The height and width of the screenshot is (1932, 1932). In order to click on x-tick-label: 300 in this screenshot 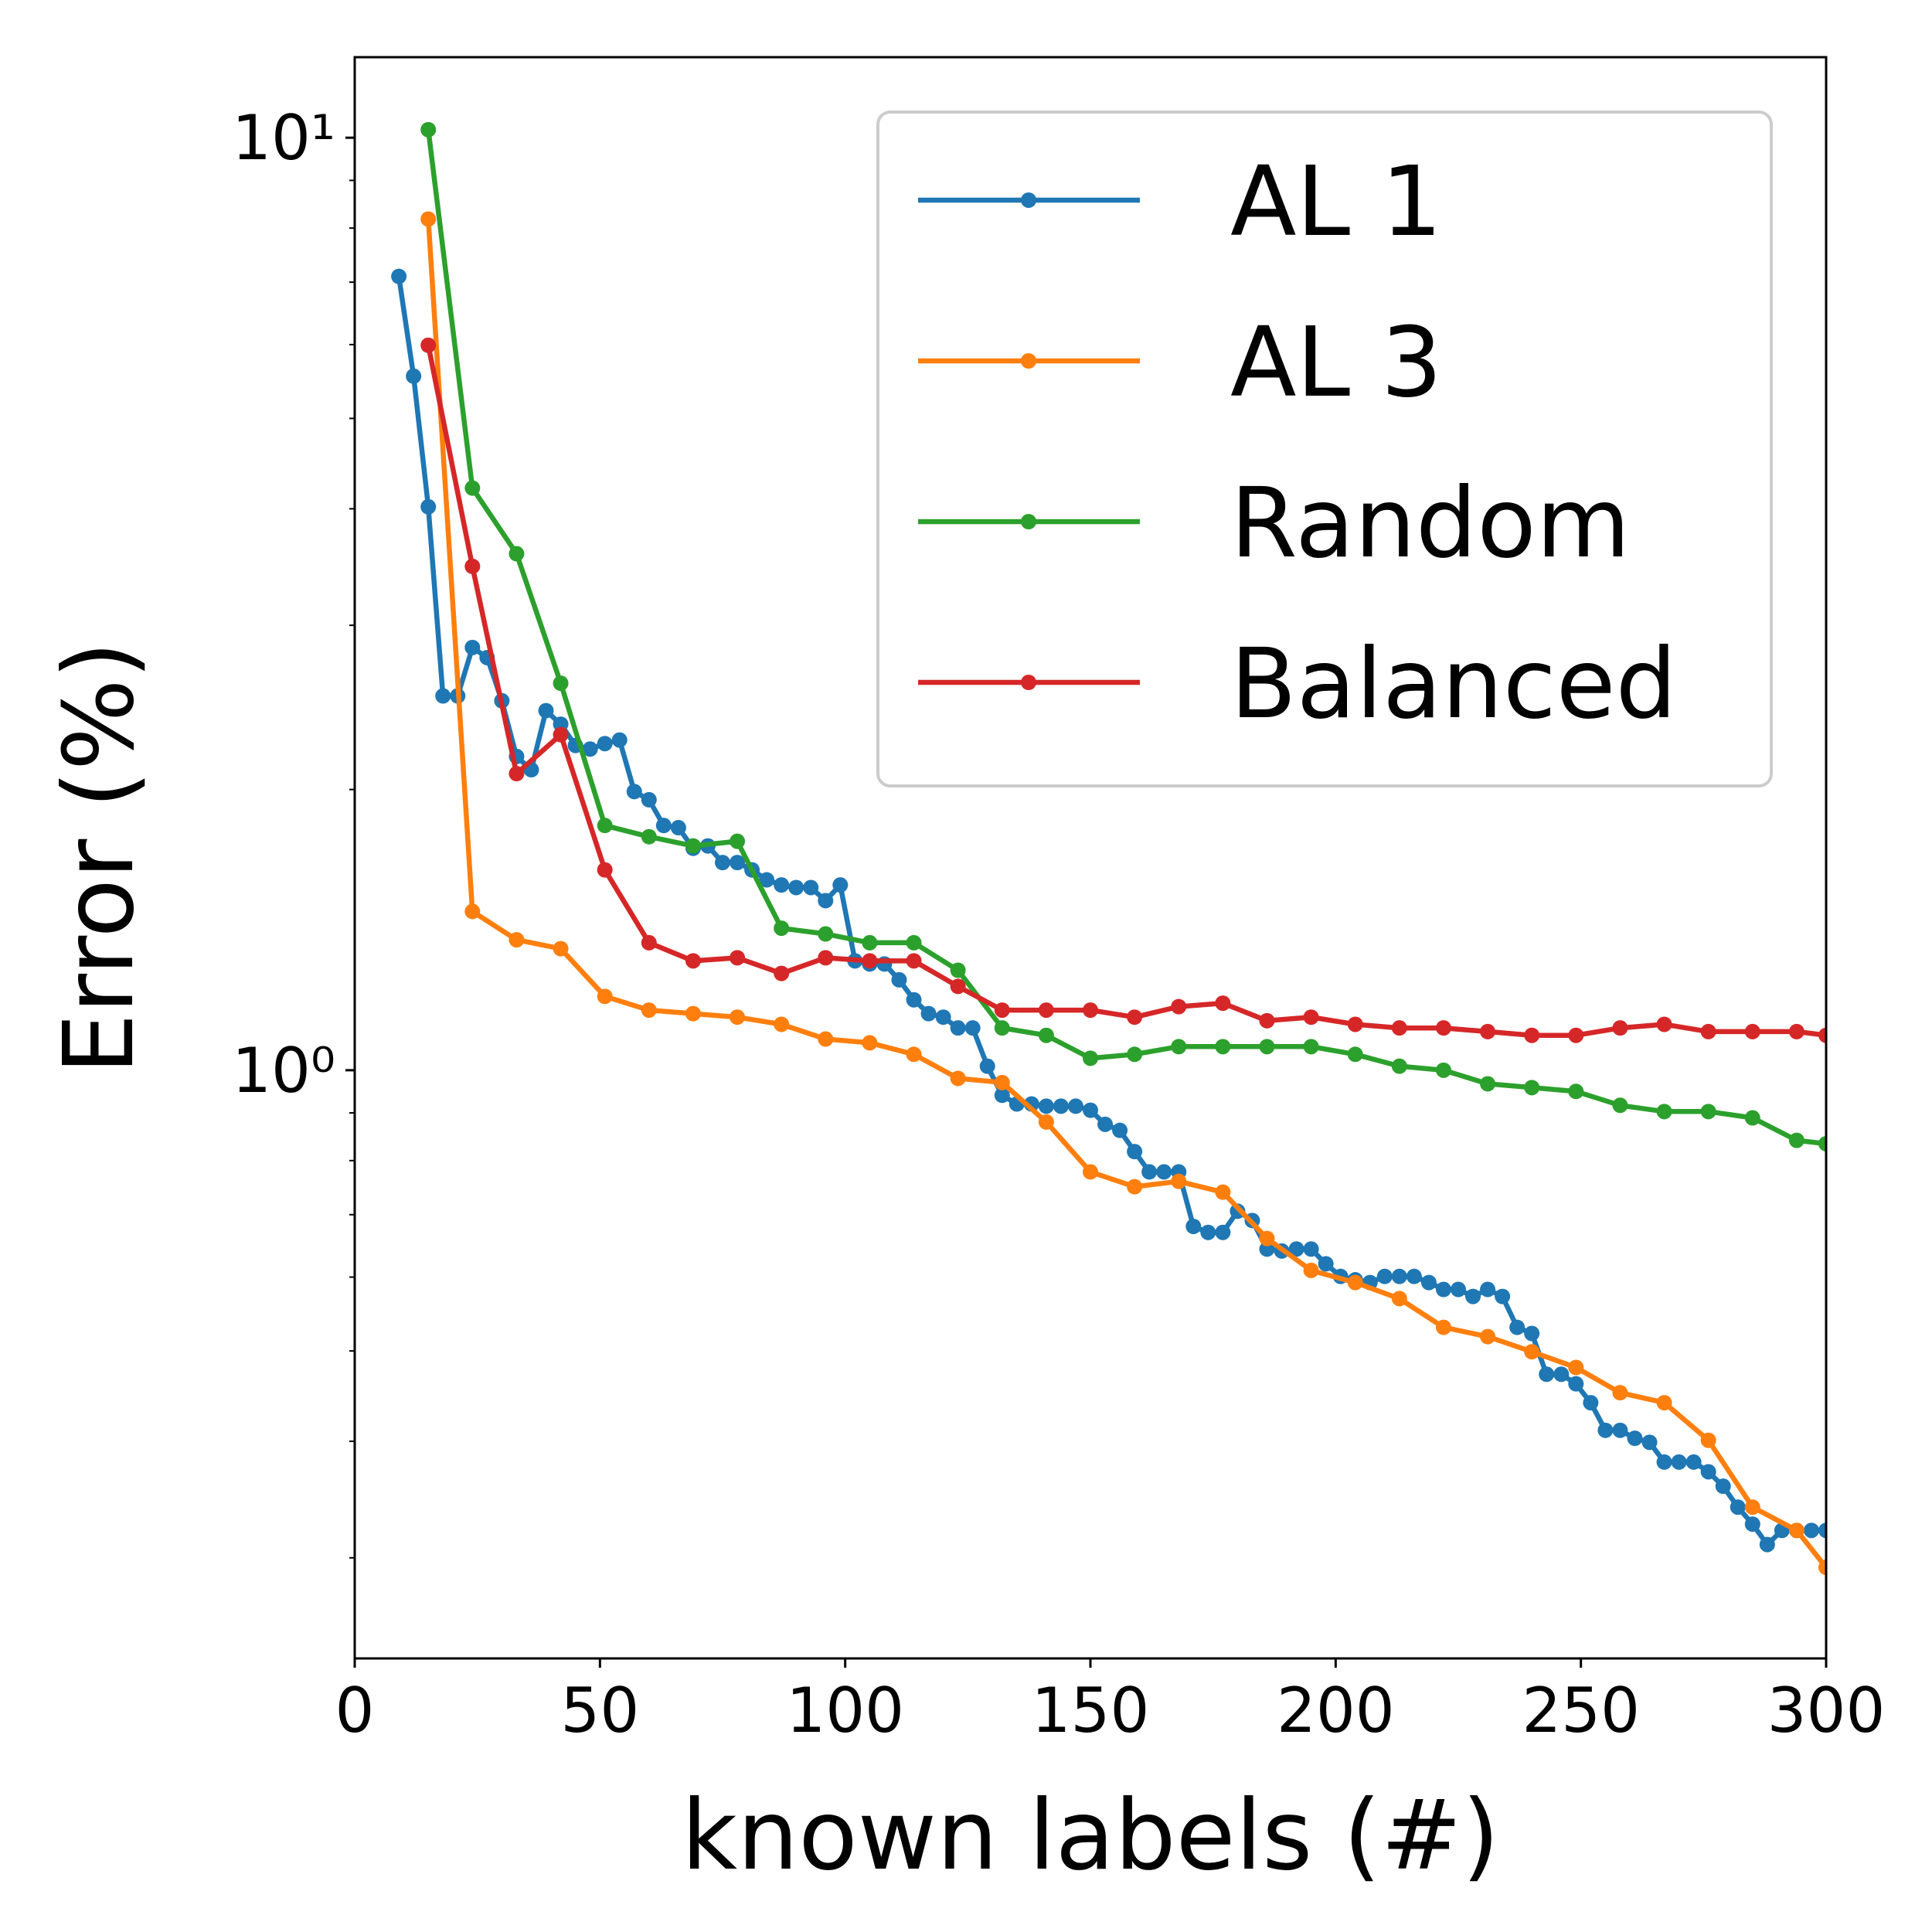, I will do `click(1827, 1711)`.